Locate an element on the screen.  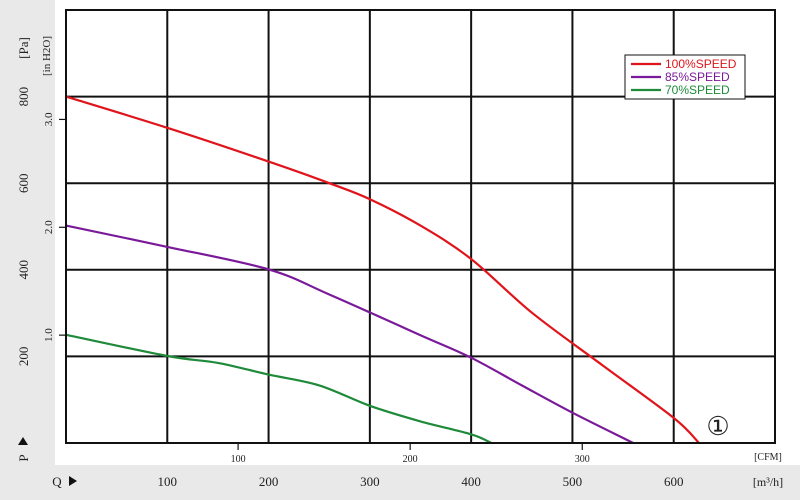
x-primary-tick-label: 400 is located at coordinates (471, 481).